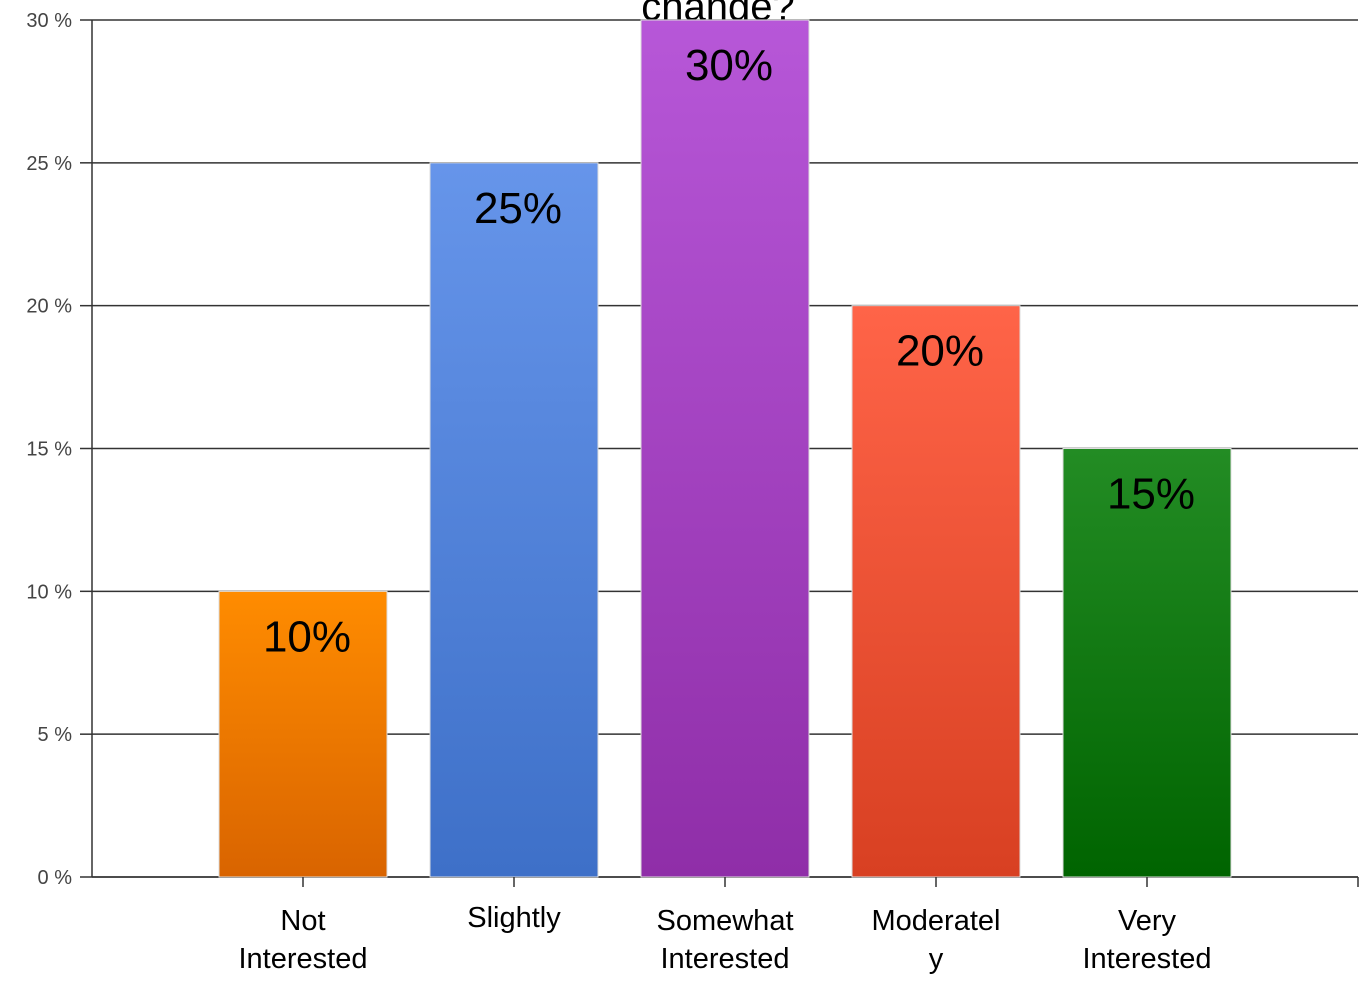 The image size is (1363, 981). What do you see at coordinates (49, 592) in the screenshot?
I see `y-tick-label: 10 %` at bounding box center [49, 592].